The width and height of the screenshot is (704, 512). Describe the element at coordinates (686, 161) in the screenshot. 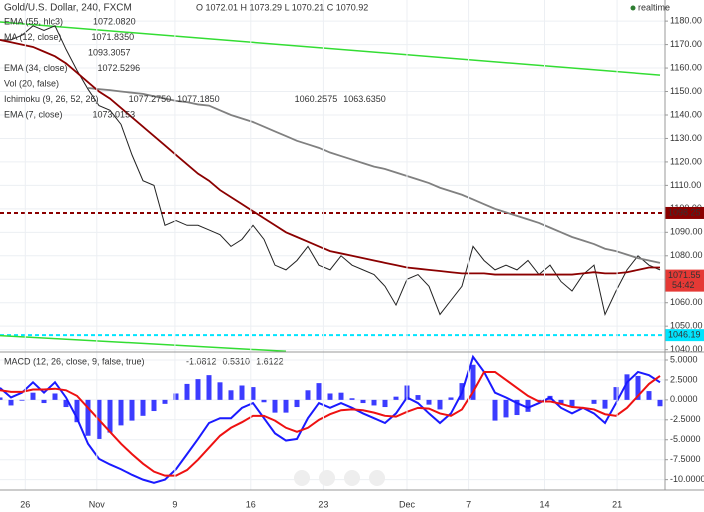

I see `y-tick-label: 1120.00` at that location.